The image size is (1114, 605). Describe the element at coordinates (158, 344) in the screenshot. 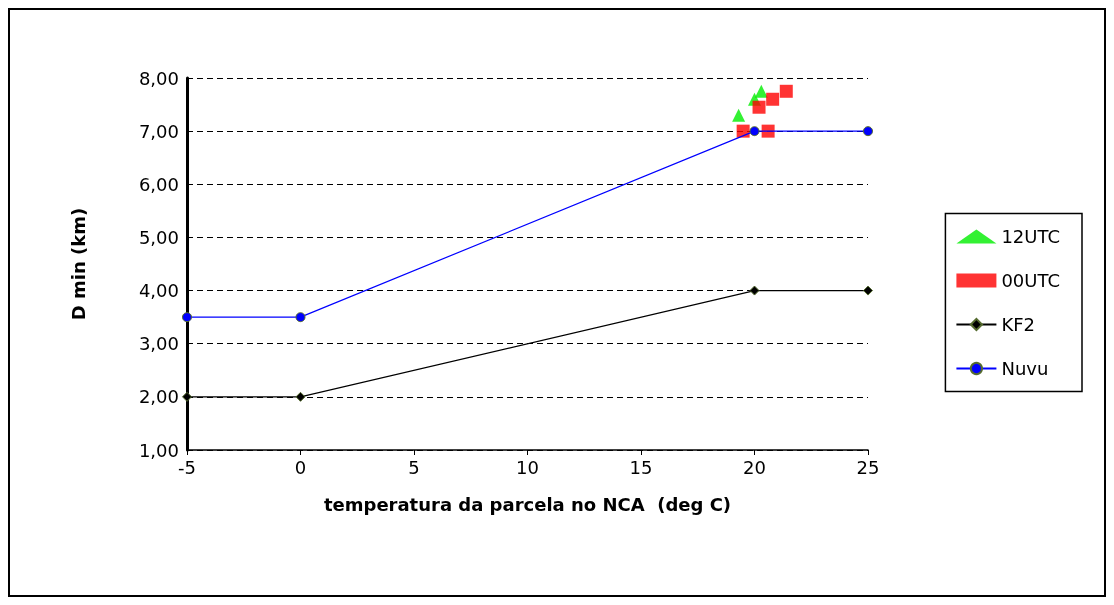

I see `y-tick-label: 3,00` at that location.